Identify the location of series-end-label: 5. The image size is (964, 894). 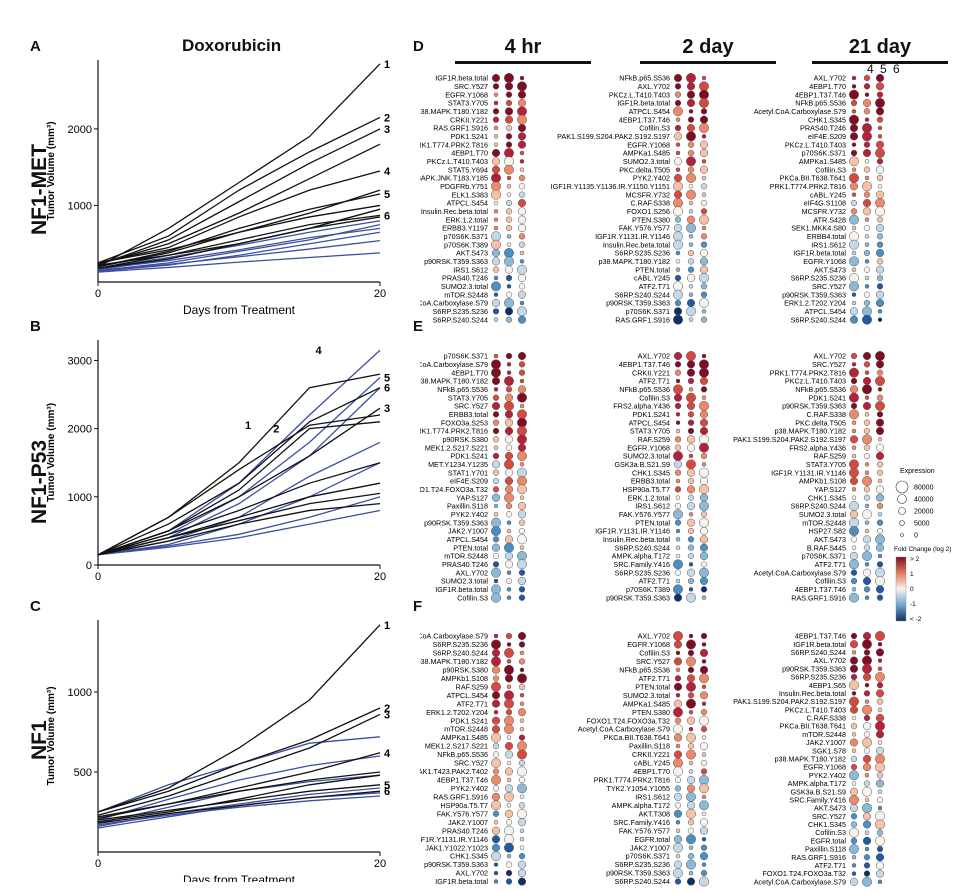
(387, 786).